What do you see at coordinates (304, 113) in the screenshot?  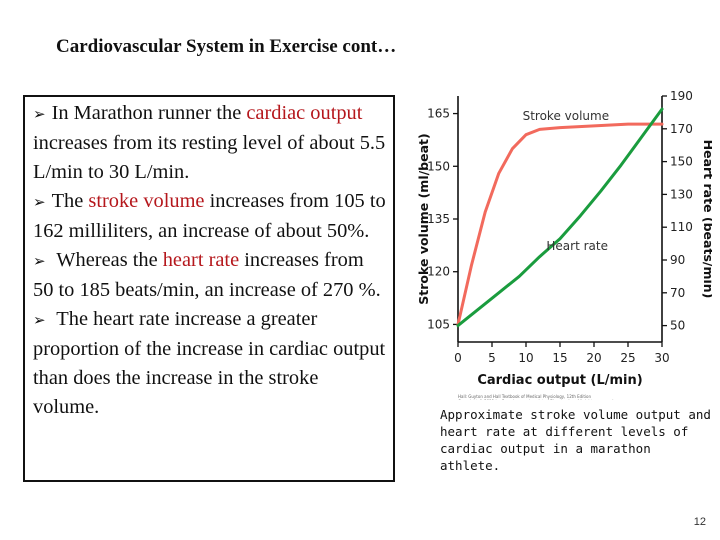 I see `bullet-1-highlight: cardiac output` at bounding box center [304, 113].